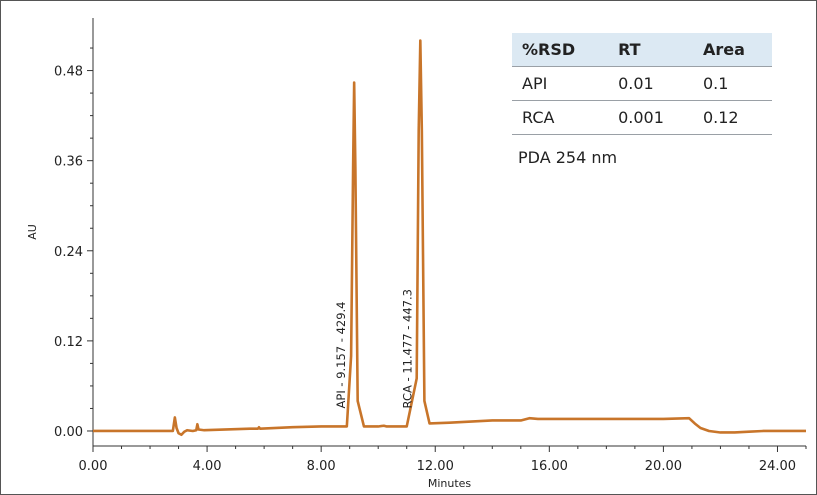 This screenshot has height=495, width=817. I want to click on x-axis-title: Minutes, so click(450, 483).